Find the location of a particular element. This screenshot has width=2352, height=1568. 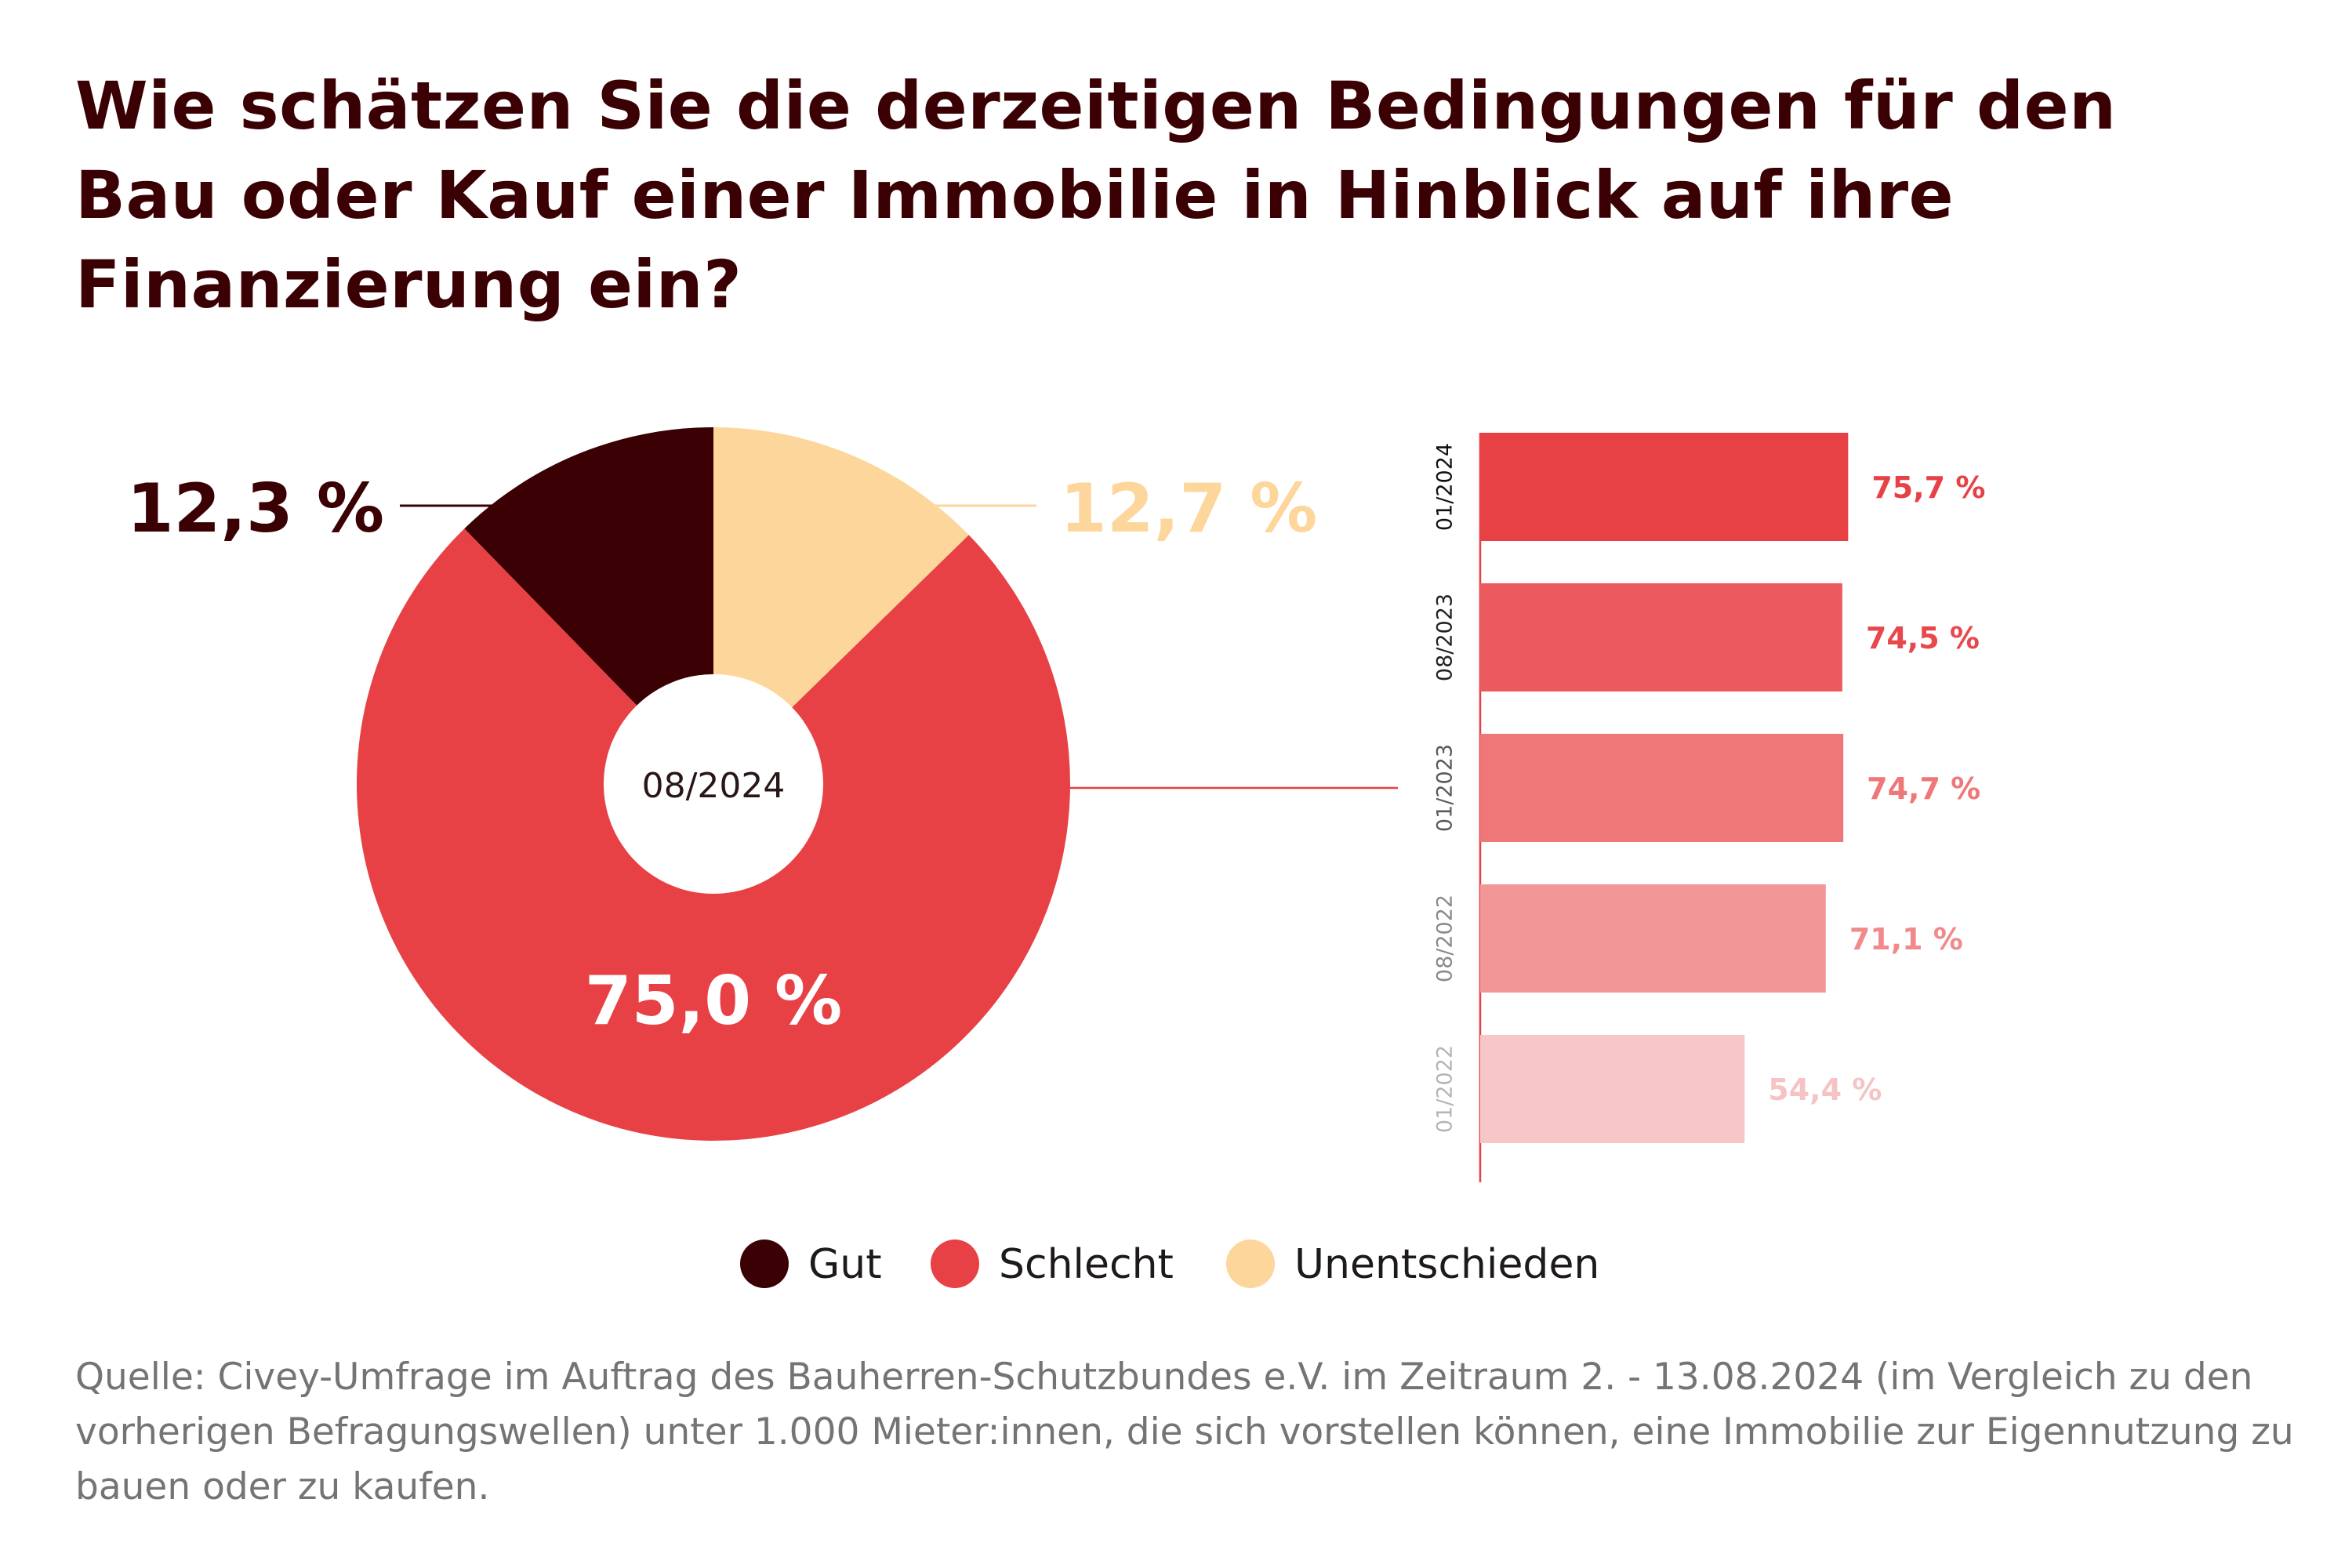

legend-label-unentschieden: Unentschieden is located at coordinates (1446, 1264).